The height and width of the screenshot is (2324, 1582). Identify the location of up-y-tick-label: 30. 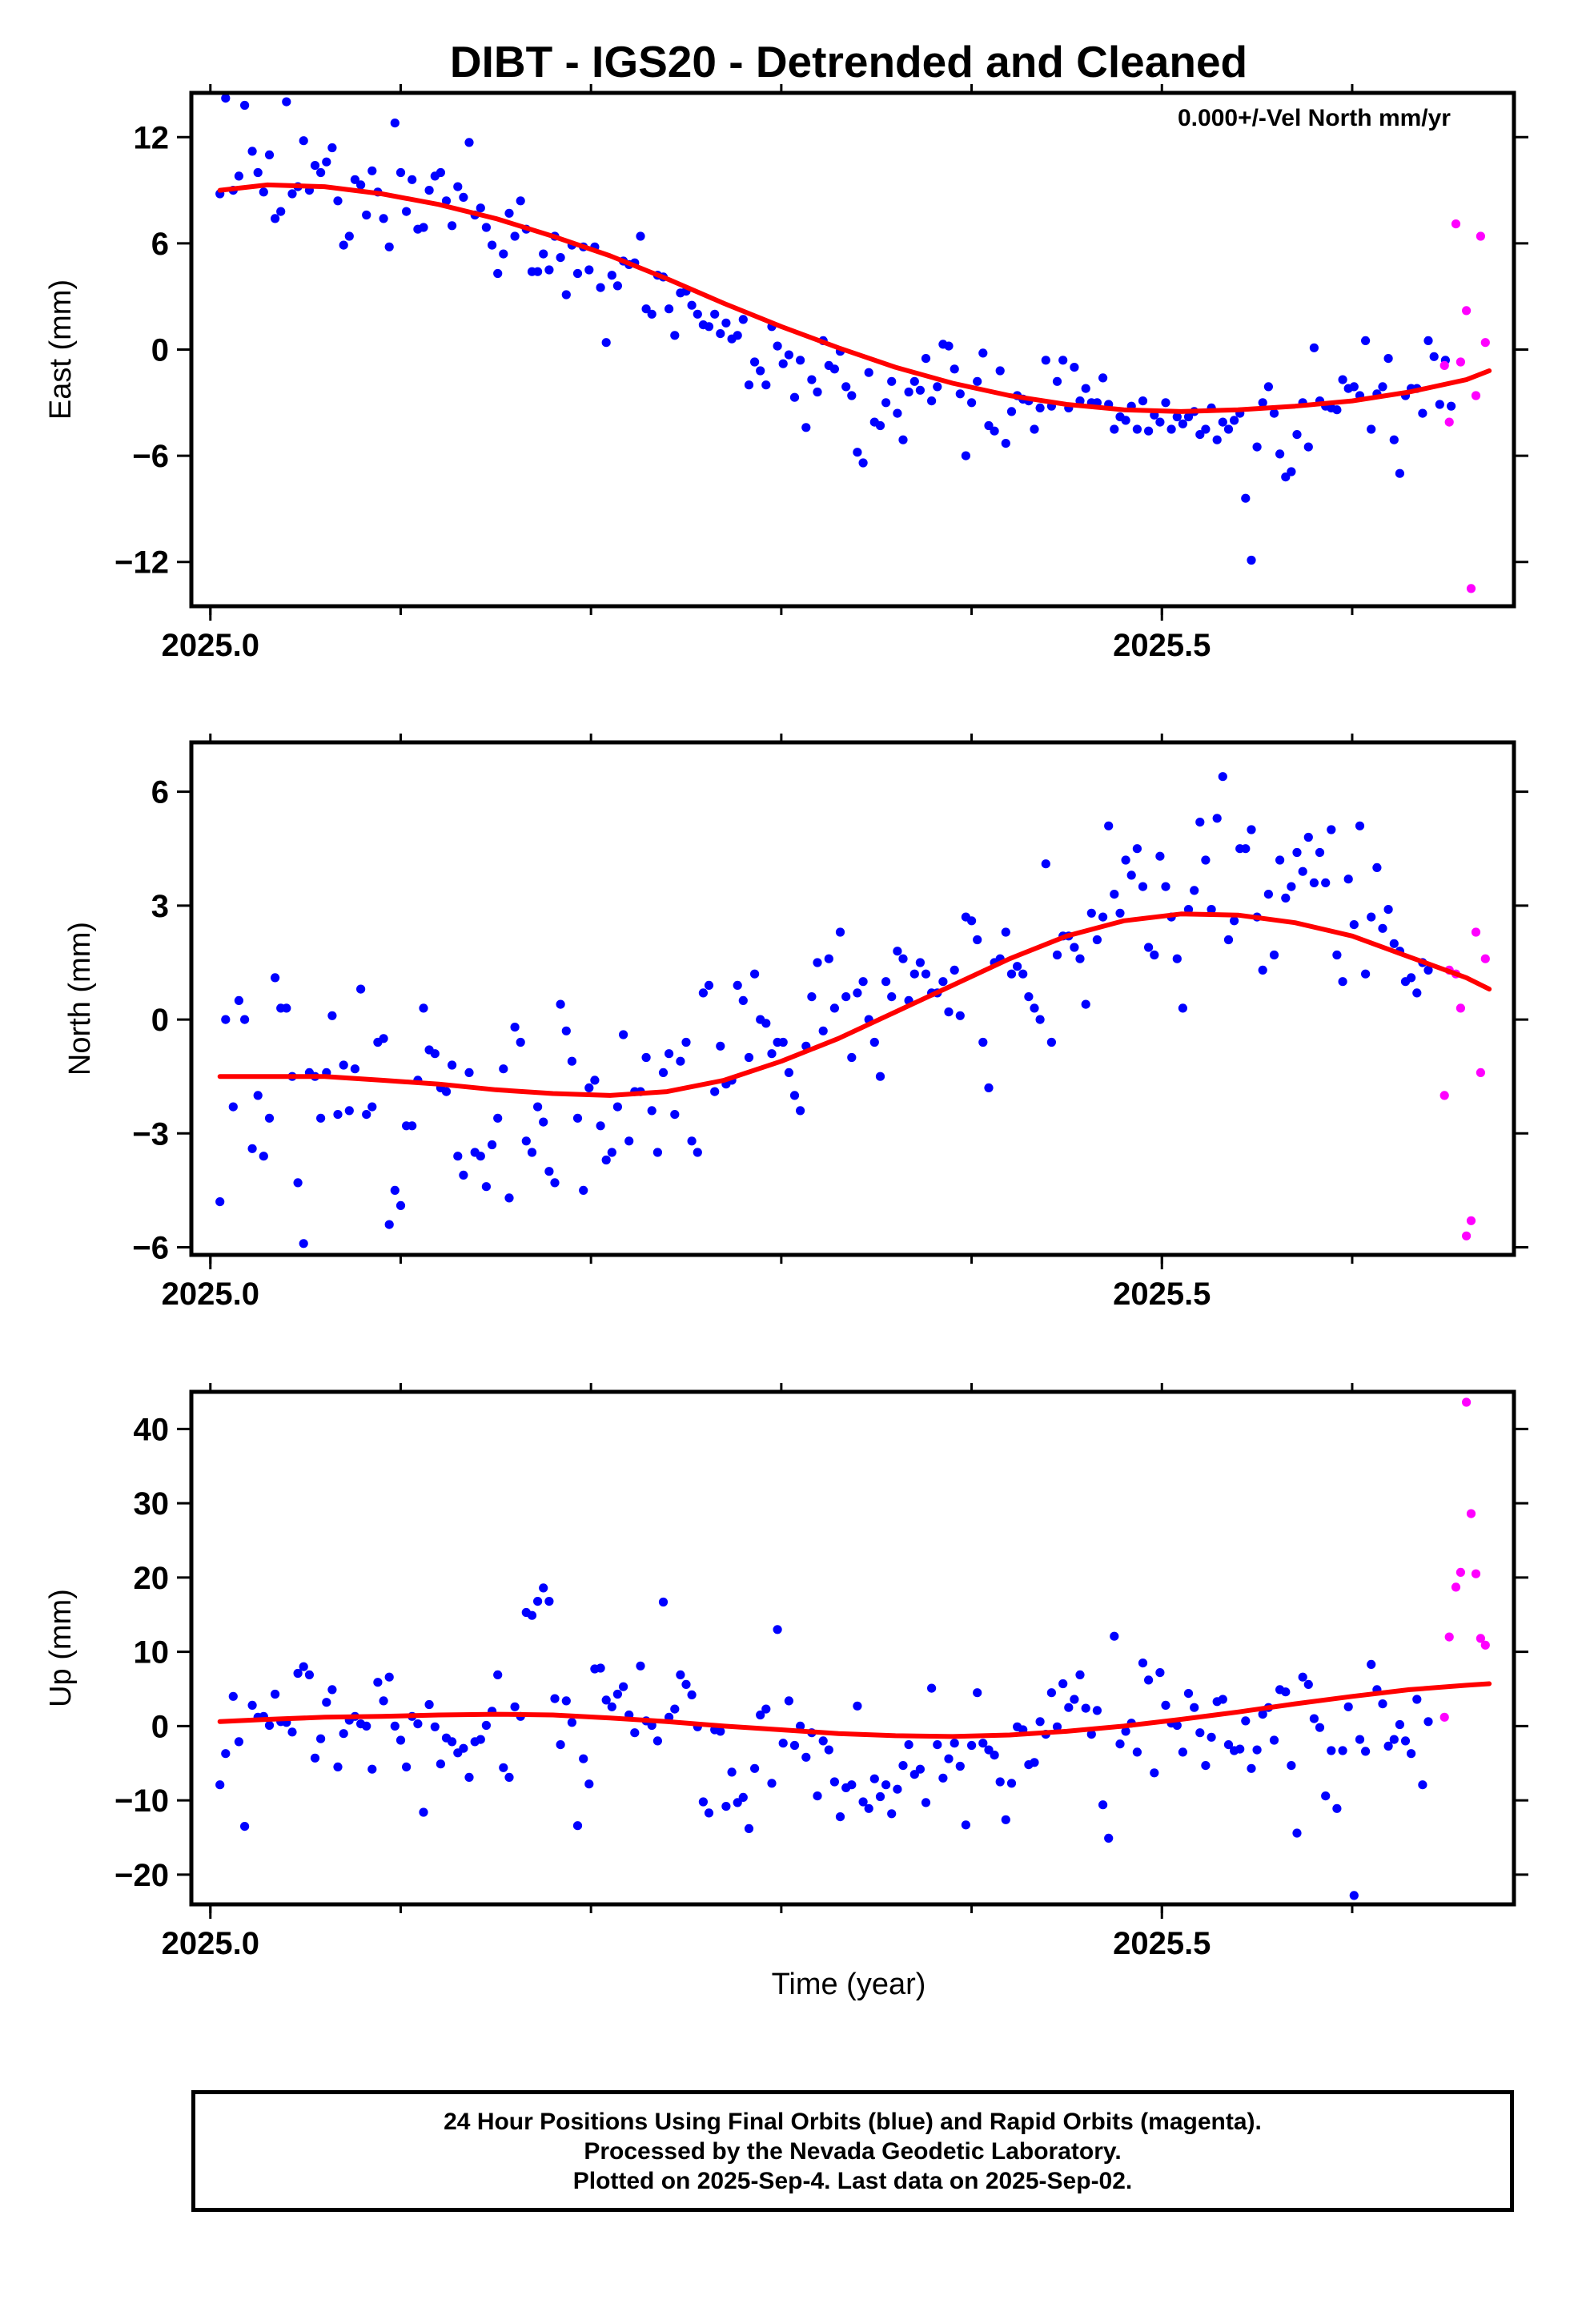
(152, 1504).